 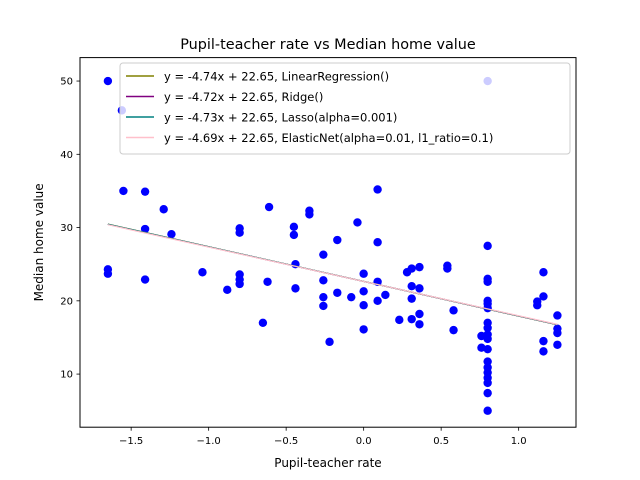 What do you see at coordinates (328, 45) in the screenshot?
I see `chart-title: Pupil-teacher rate vs Median home value` at bounding box center [328, 45].